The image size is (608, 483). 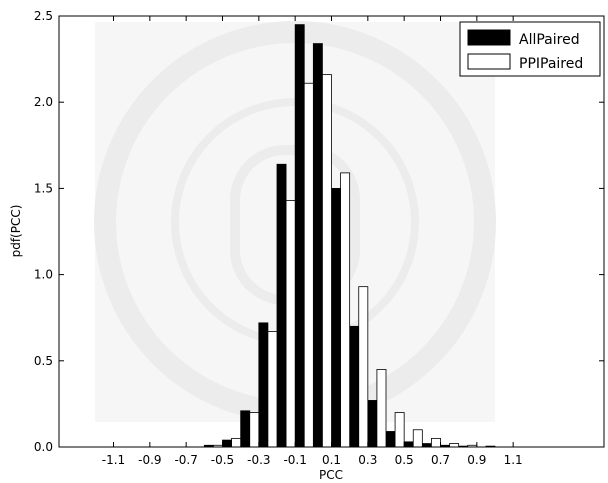 What do you see at coordinates (549, 40) in the screenshot?
I see `legend-label-allpaired: AllPaired` at bounding box center [549, 40].